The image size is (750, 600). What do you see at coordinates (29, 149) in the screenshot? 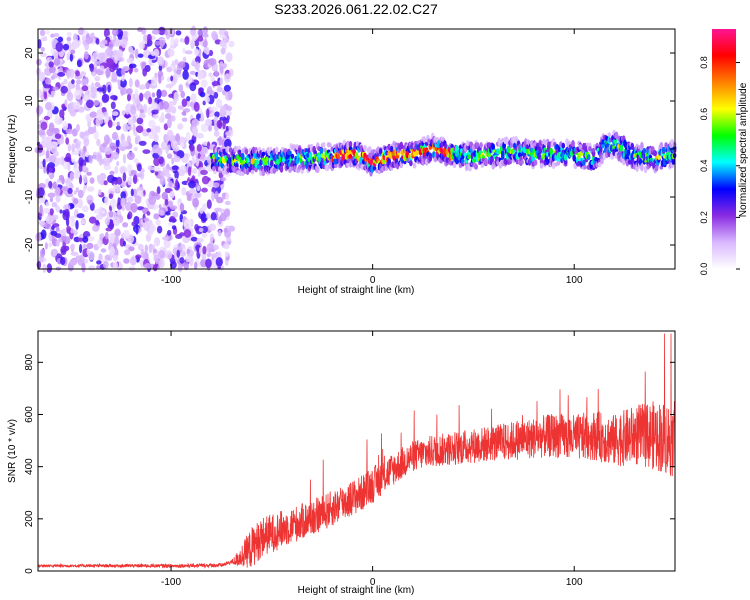
I see `spectrogram-y-tick-label: 0` at bounding box center [29, 149].